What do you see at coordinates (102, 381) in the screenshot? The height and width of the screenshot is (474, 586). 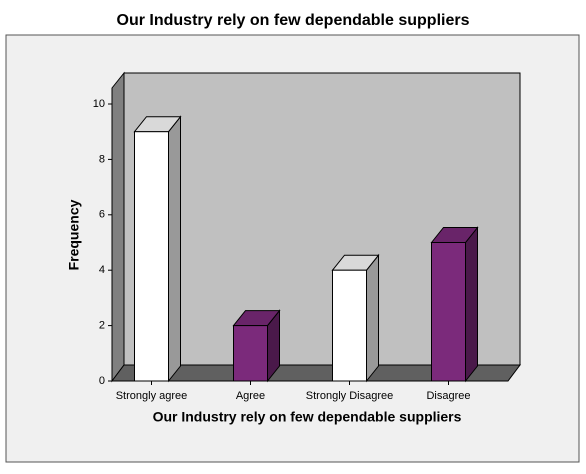 I see `y-tick-label: 0` at bounding box center [102, 381].